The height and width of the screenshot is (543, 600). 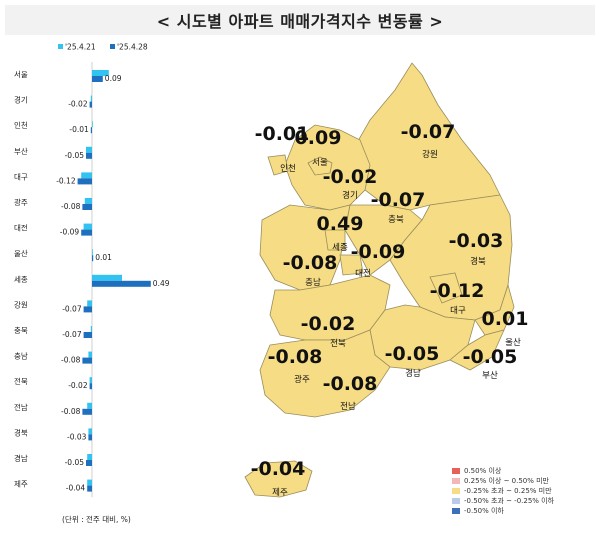 What do you see at coordinates (80, 47) in the screenshot?
I see `legend-label-series-1: '25.4.21` at bounding box center [80, 47].